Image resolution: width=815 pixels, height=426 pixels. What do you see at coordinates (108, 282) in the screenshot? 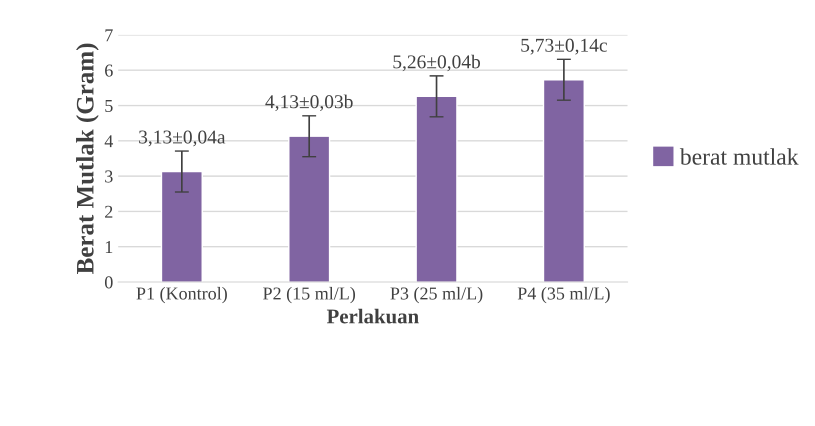
I see `y-tick-label: 0` at bounding box center [108, 282].